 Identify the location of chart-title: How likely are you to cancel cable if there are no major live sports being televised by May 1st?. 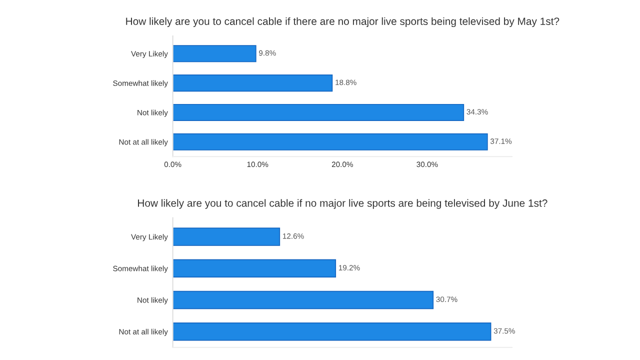
(343, 22).